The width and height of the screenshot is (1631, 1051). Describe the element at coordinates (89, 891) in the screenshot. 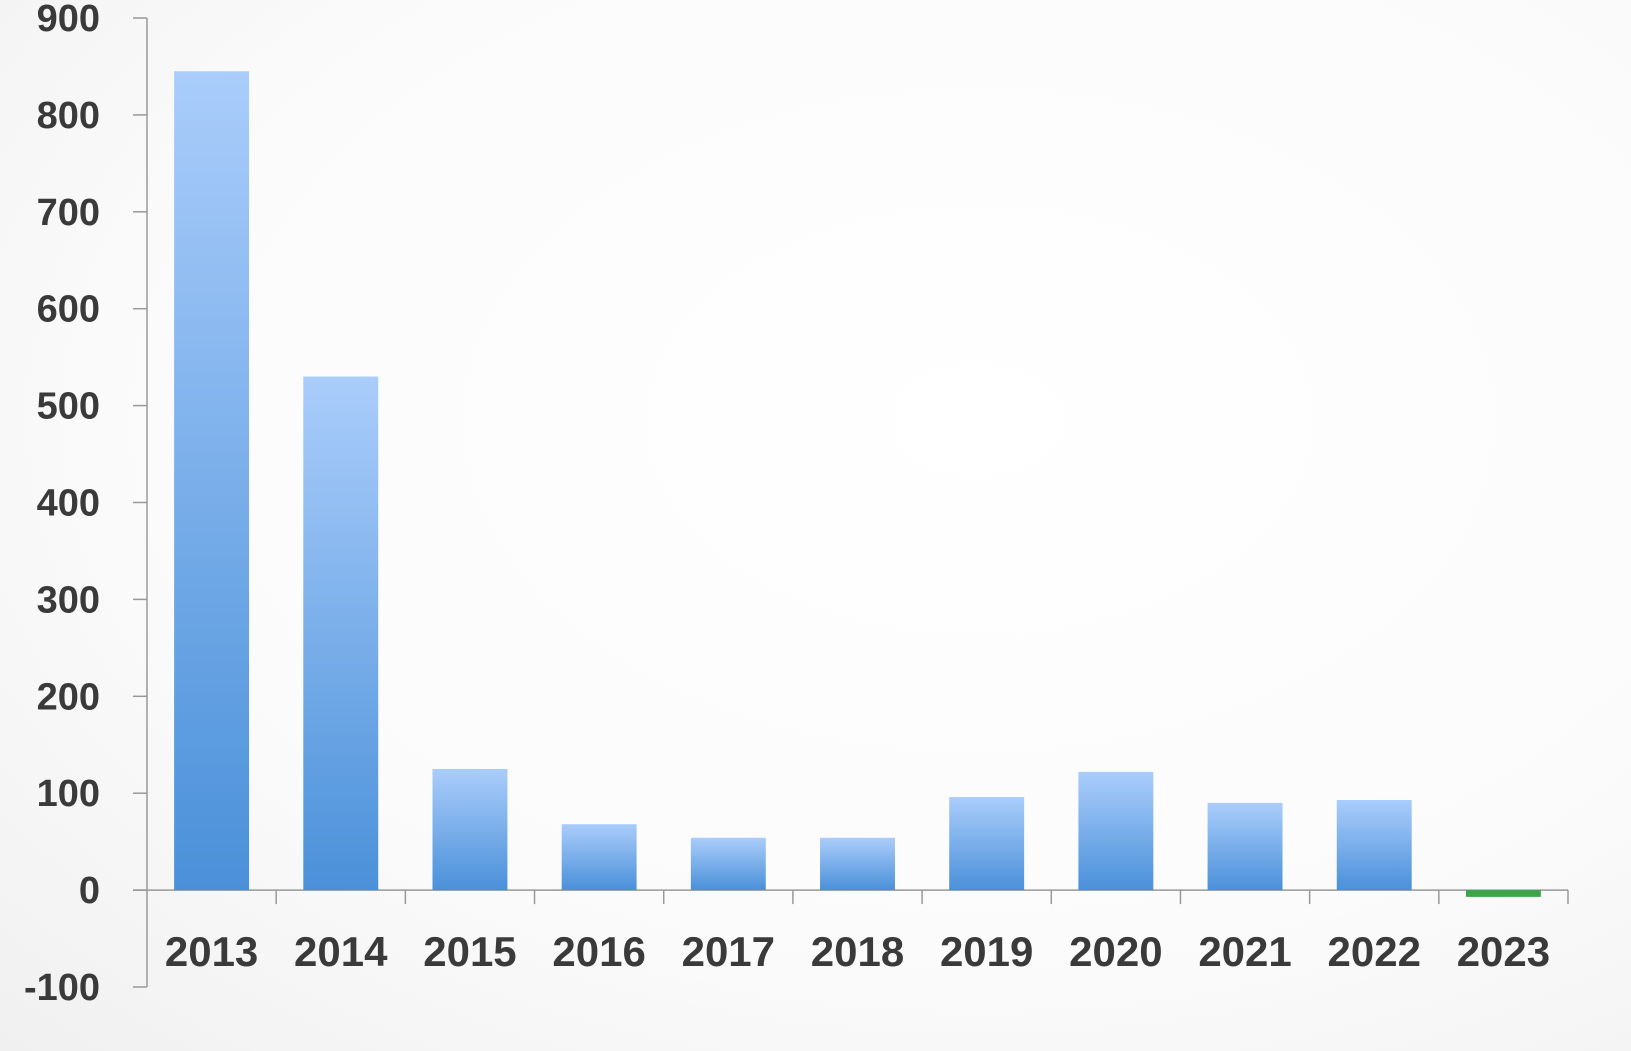

I see `y-tick-label: 0` at that location.